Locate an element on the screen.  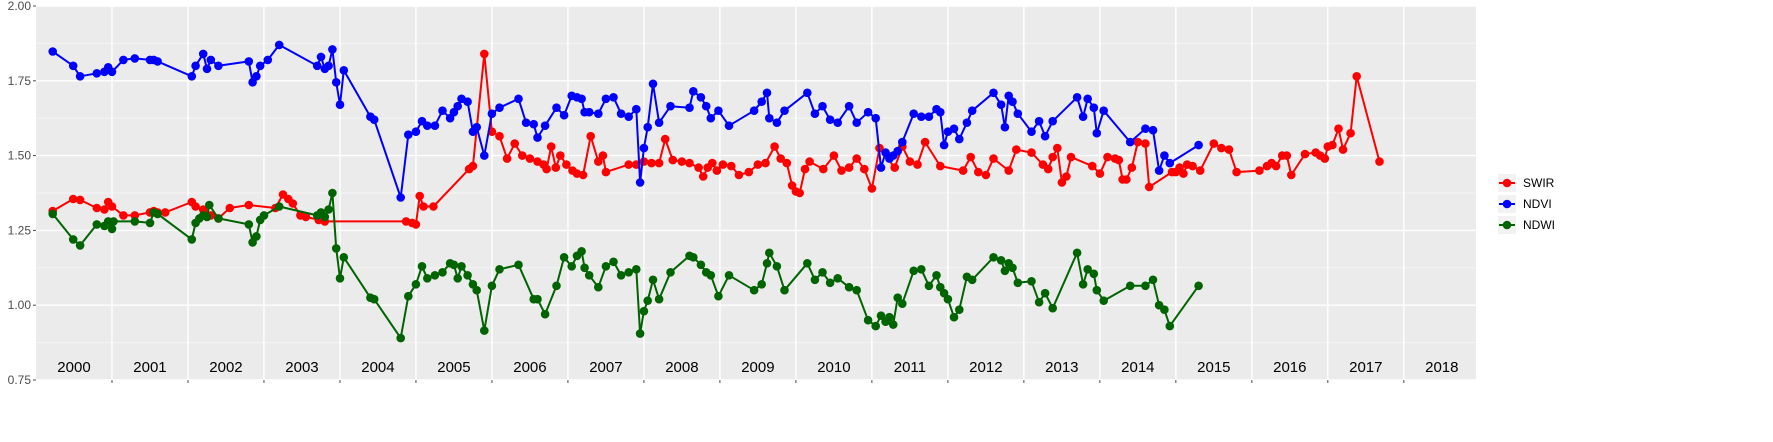
legend-label-swir: SWIR is located at coordinates (1539, 183).